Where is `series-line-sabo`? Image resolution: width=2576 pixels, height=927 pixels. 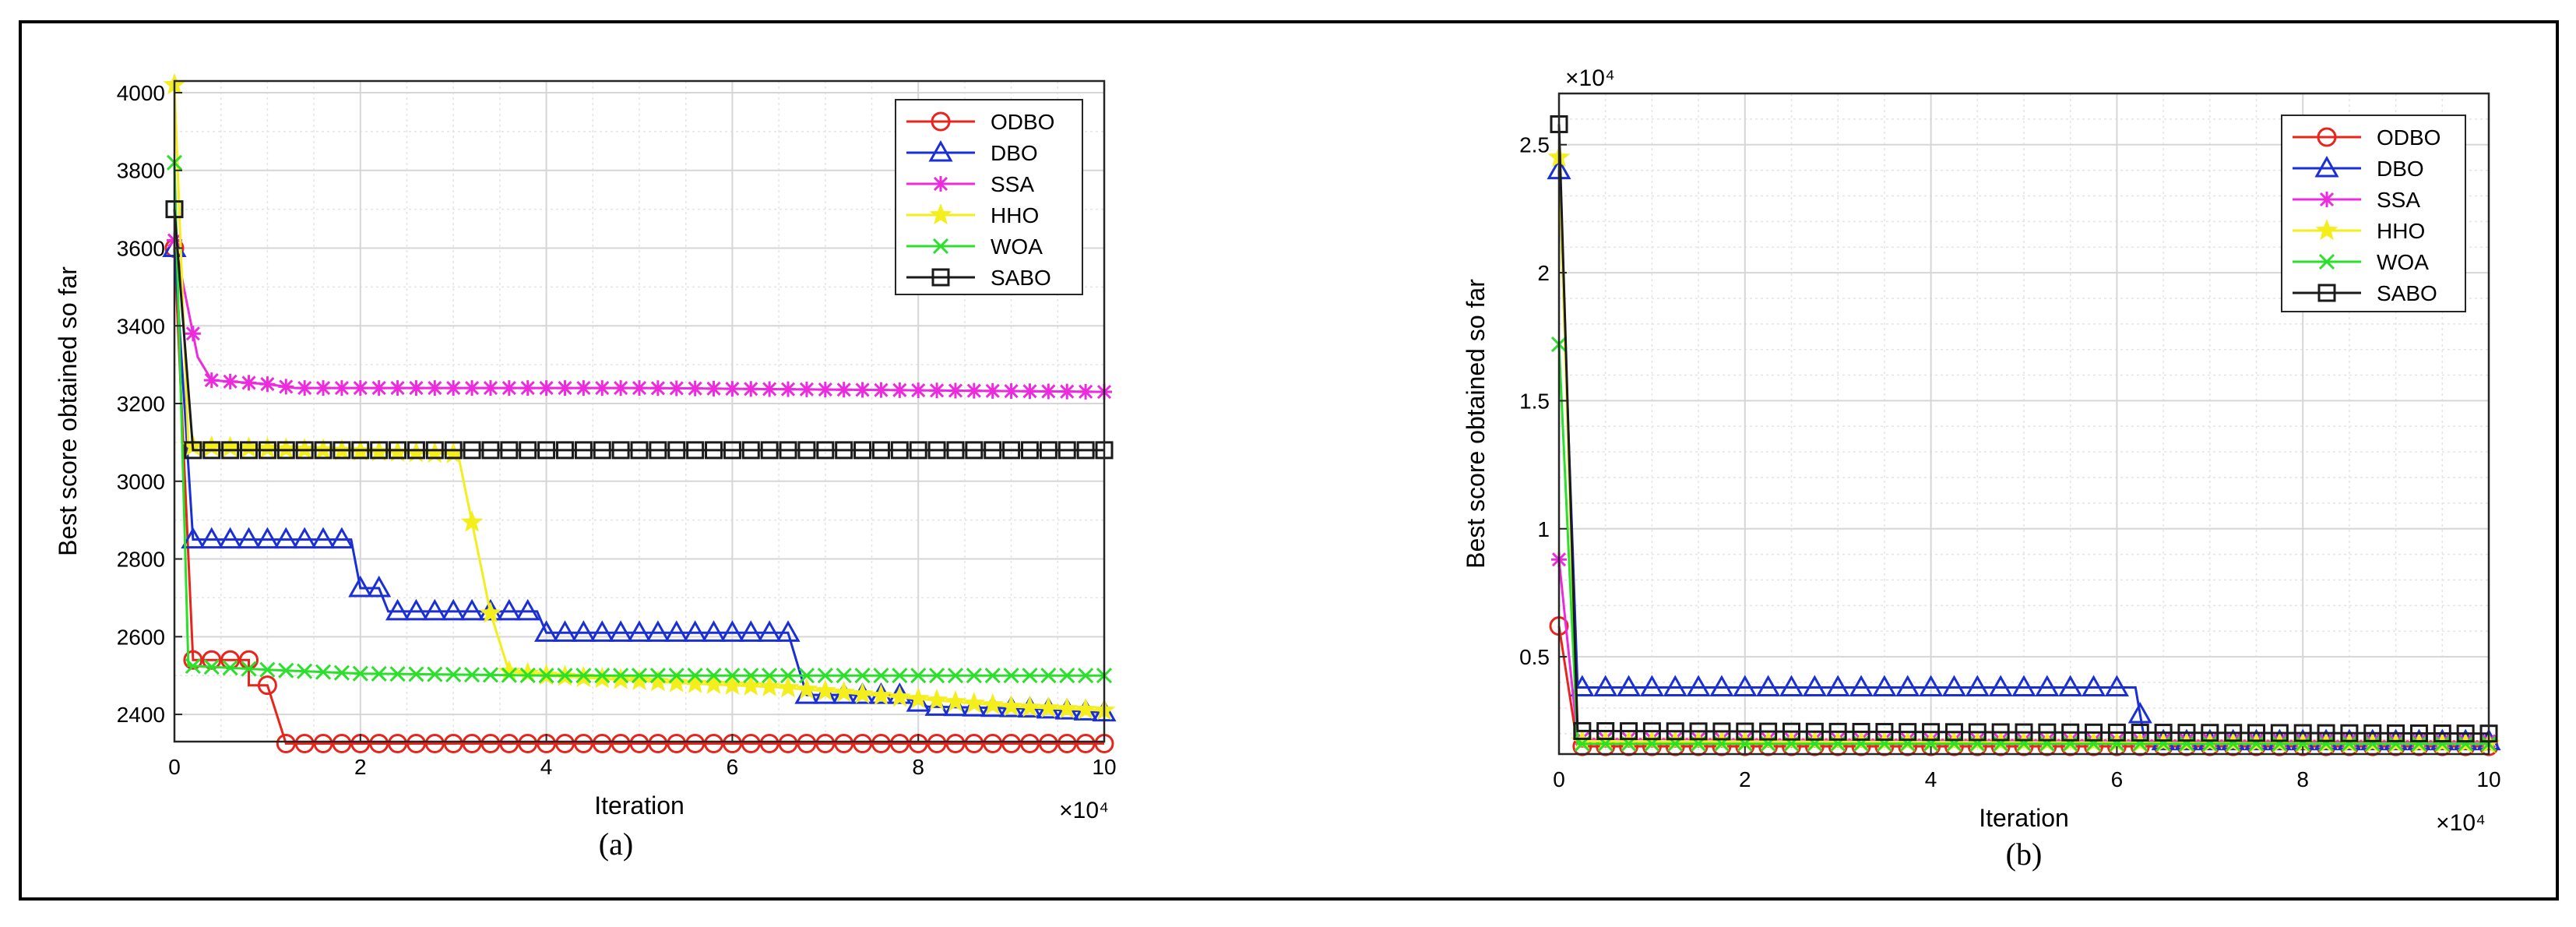 series-line-sabo is located at coordinates (638, 330).